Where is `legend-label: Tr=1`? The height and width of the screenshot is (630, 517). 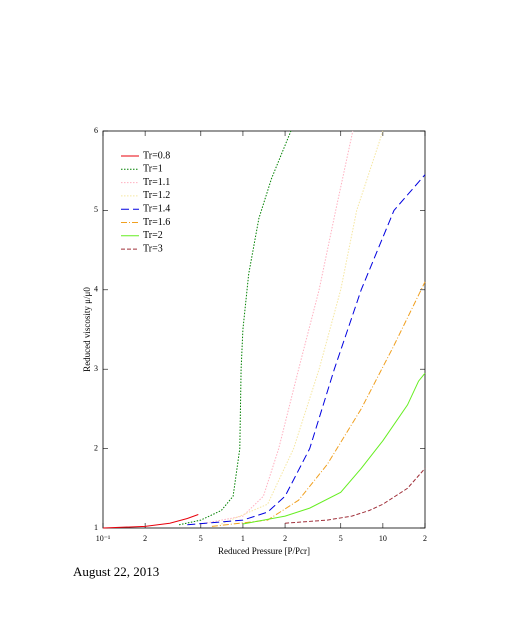
legend-label: Tr=1 is located at coordinates (153, 169).